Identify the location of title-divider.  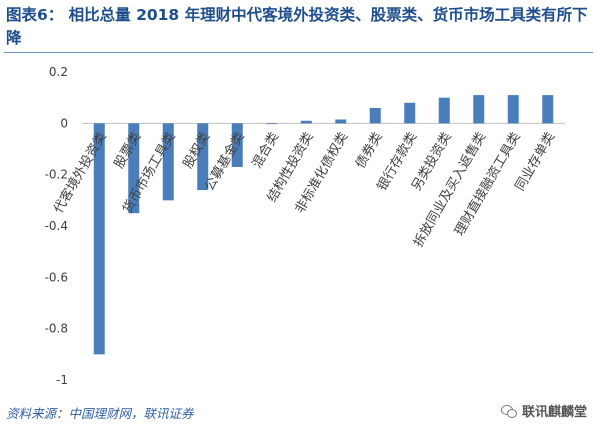
(298, 52).